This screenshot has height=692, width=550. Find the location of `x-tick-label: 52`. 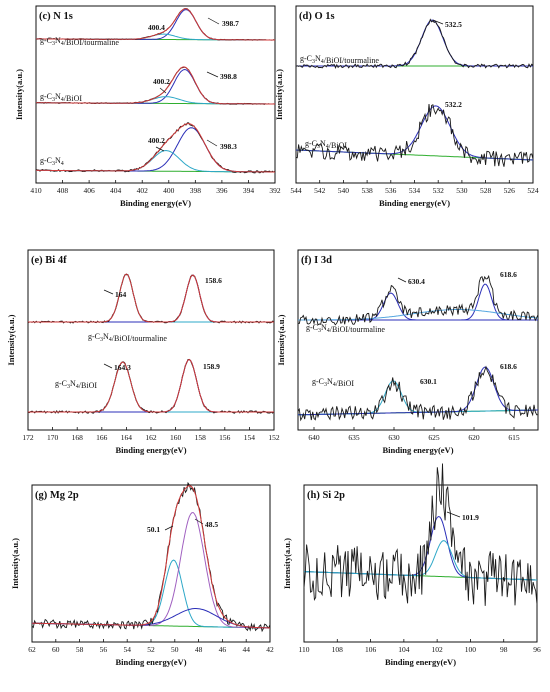

x-tick-label: 52 is located at coordinates (151, 649).